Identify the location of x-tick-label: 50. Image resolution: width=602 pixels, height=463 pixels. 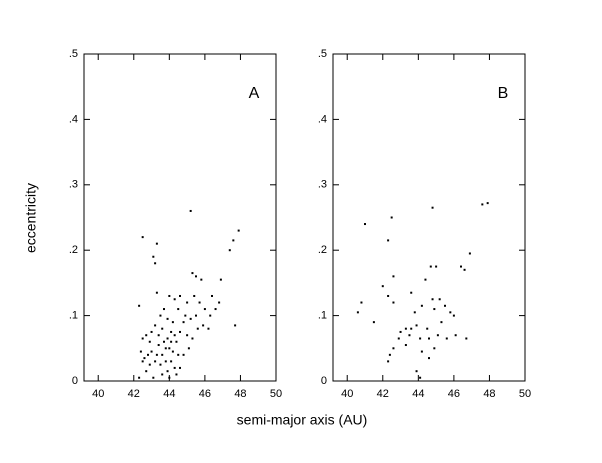
(525, 394).